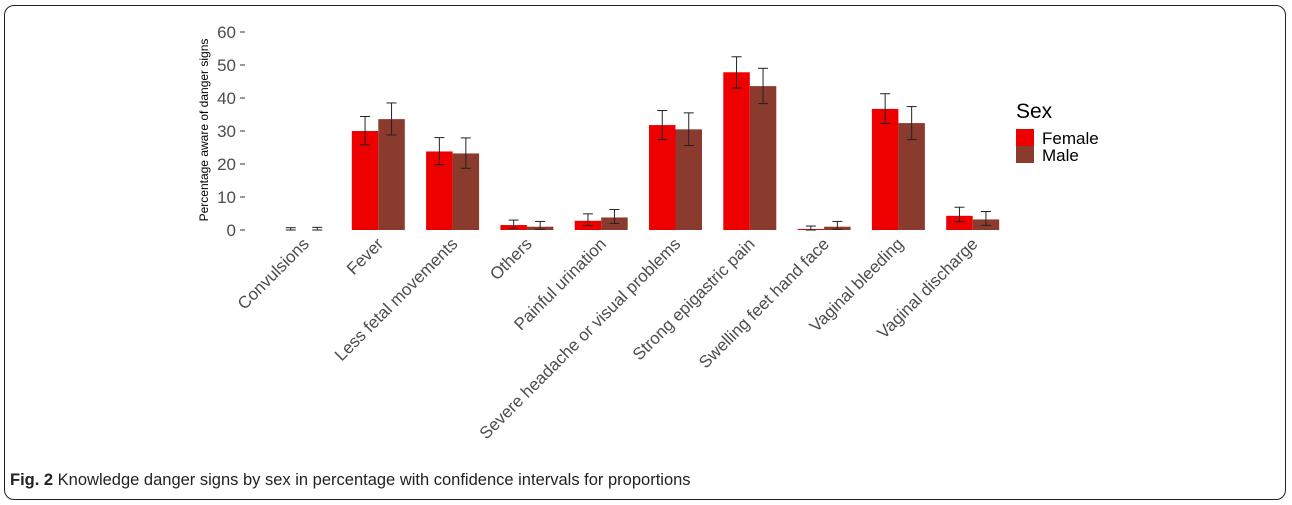 The width and height of the screenshot is (1292, 505). Describe the element at coordinates (662, 177) in the screenshot. I see `bar-severe-headache-or-visual-problems-female` at that location.